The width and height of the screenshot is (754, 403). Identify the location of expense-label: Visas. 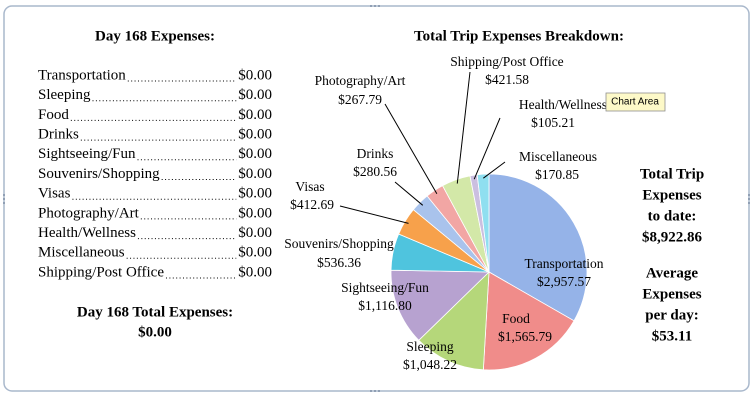
(54, 194).